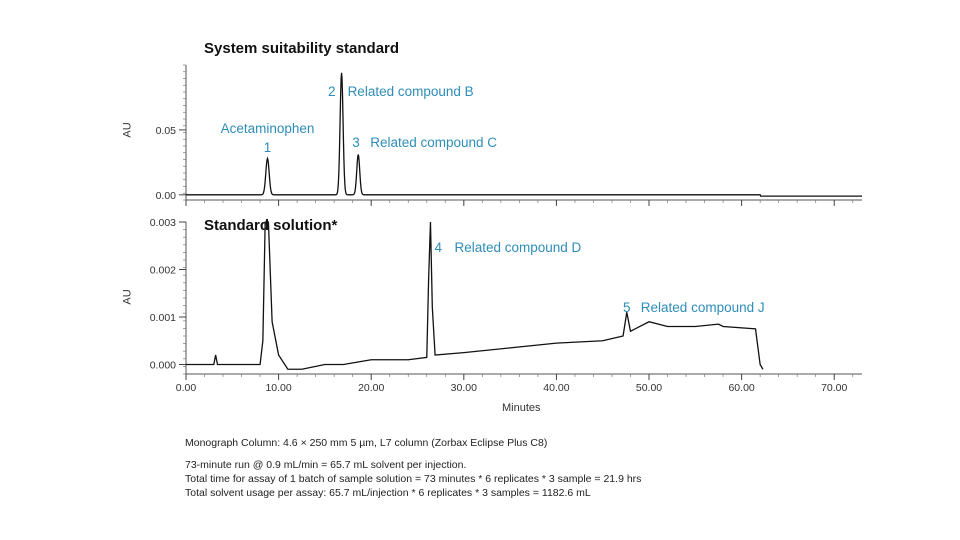  Describe the element at coordinates (166, 131) in the screenshot. I see `top-y-tick-label: 0.05` at that location.